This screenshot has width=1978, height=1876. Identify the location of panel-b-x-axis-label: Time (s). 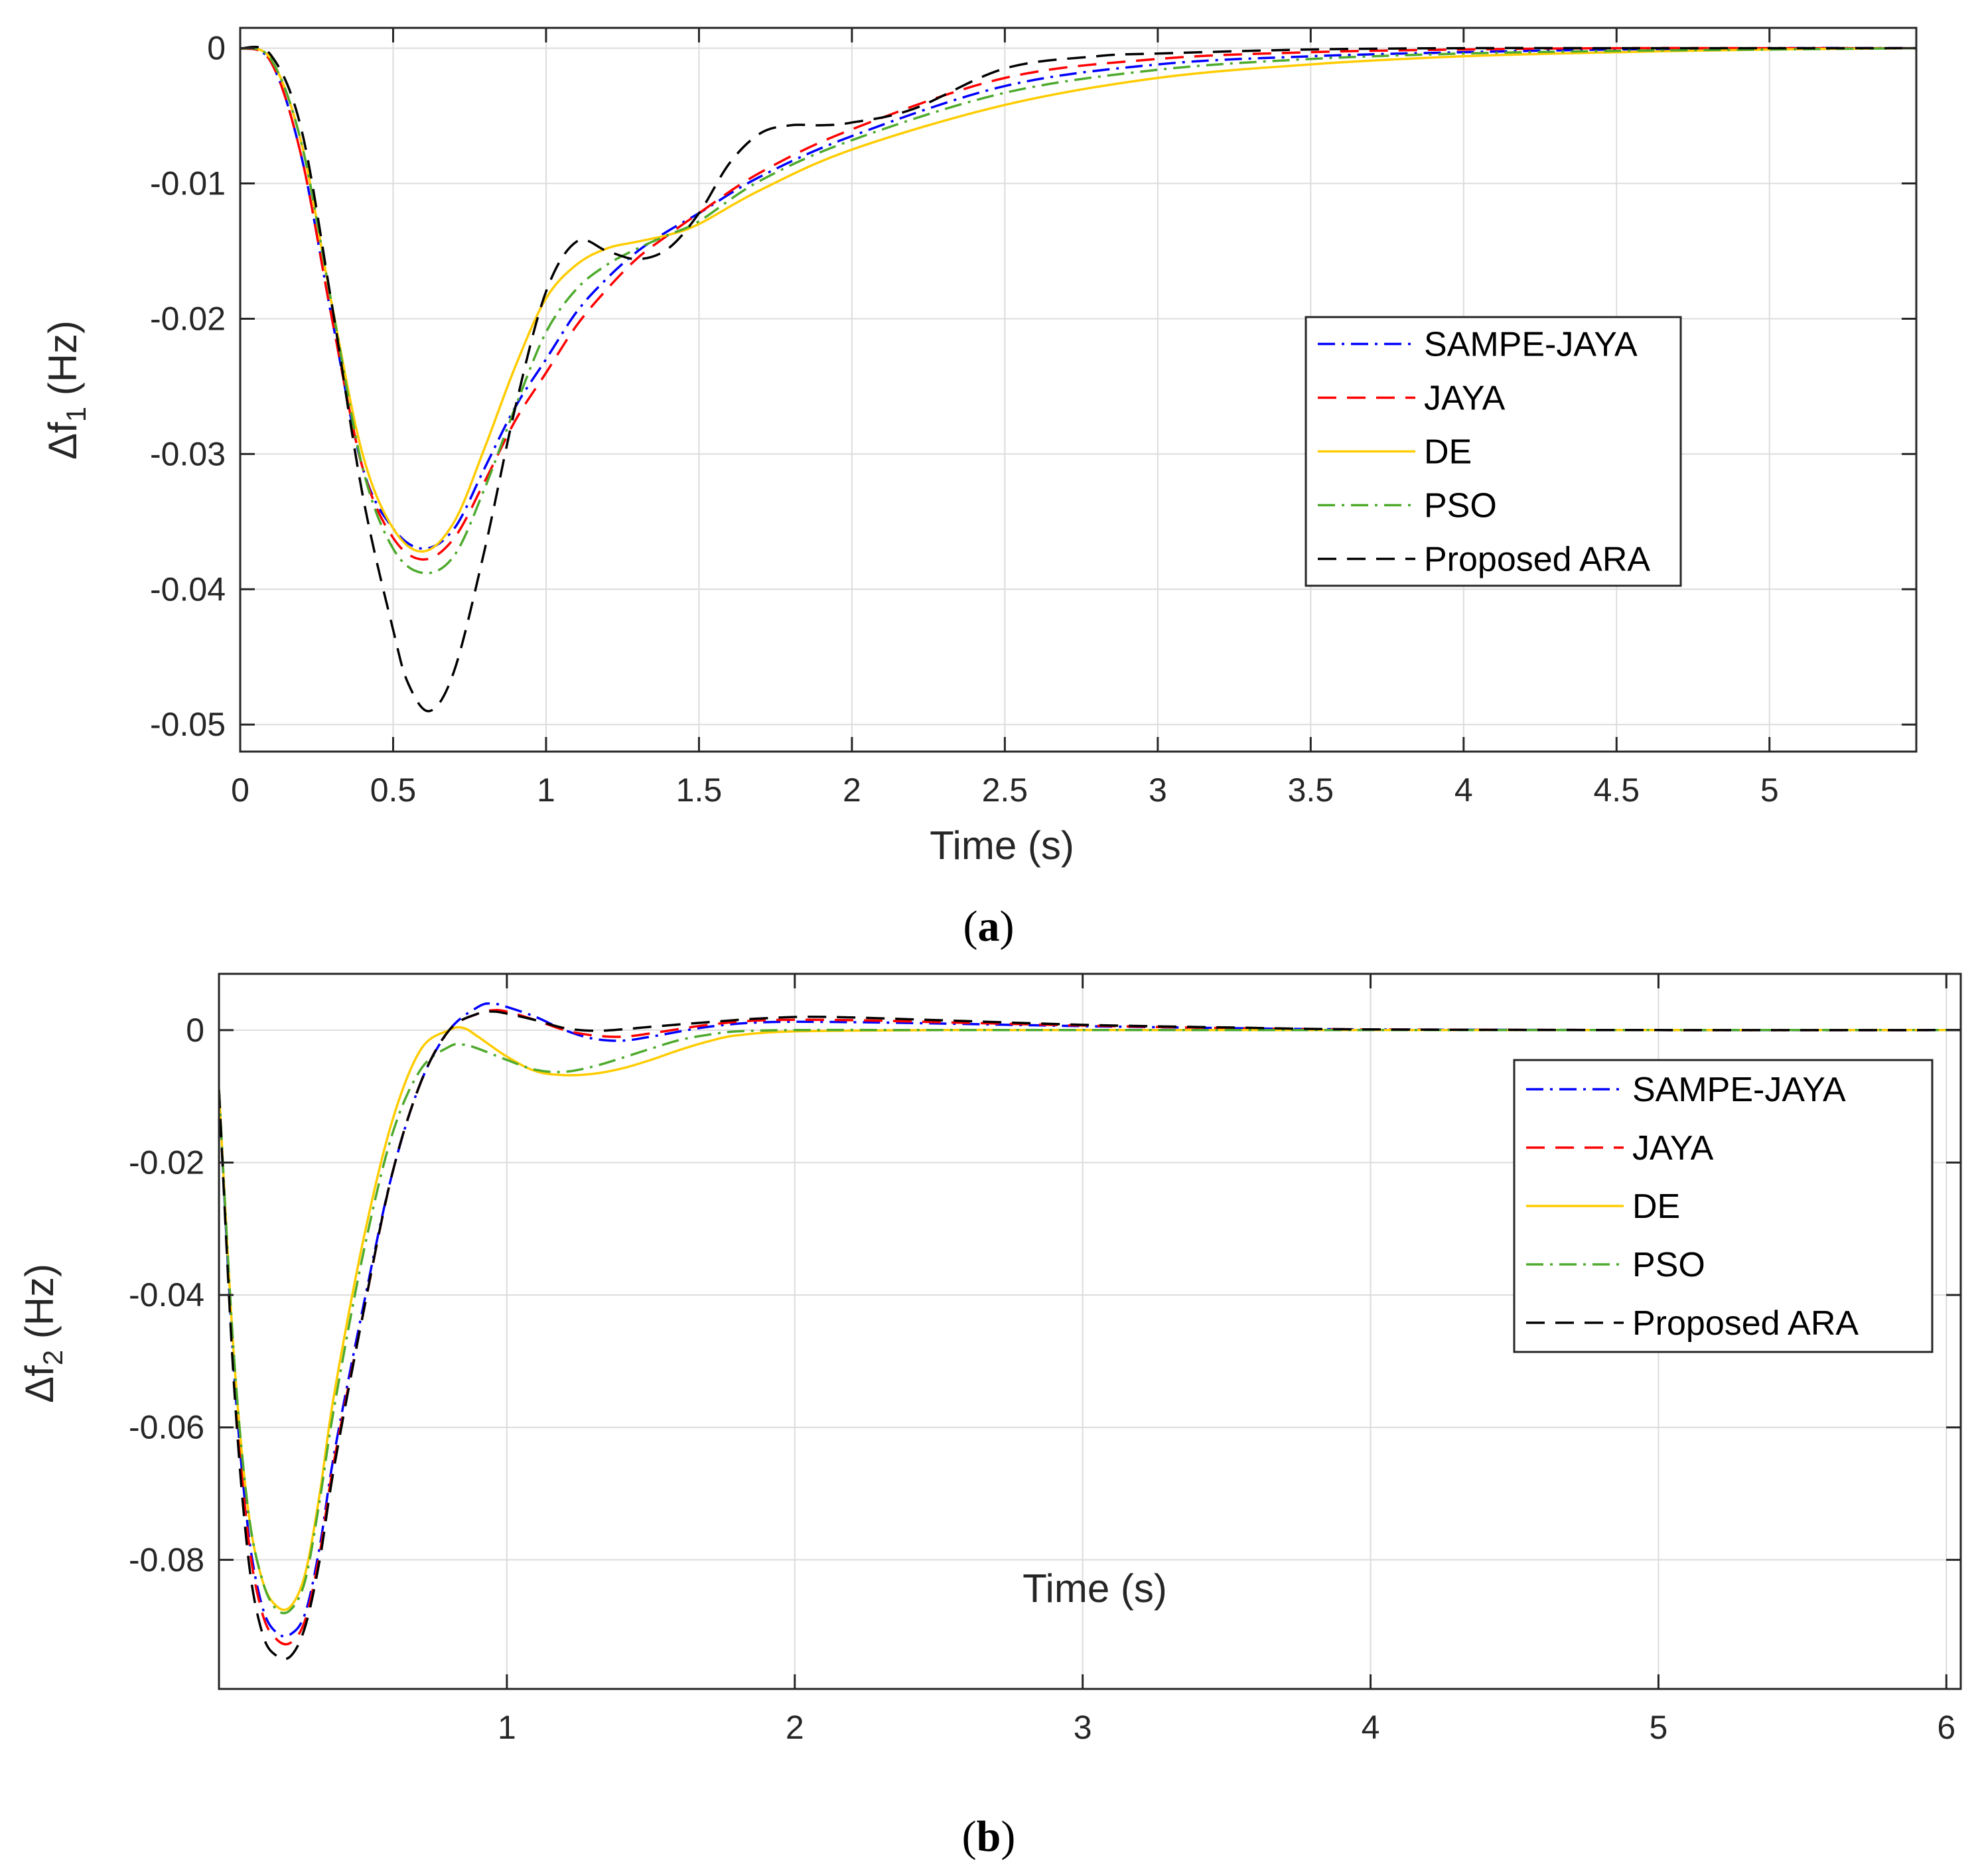
(1095, 1588).